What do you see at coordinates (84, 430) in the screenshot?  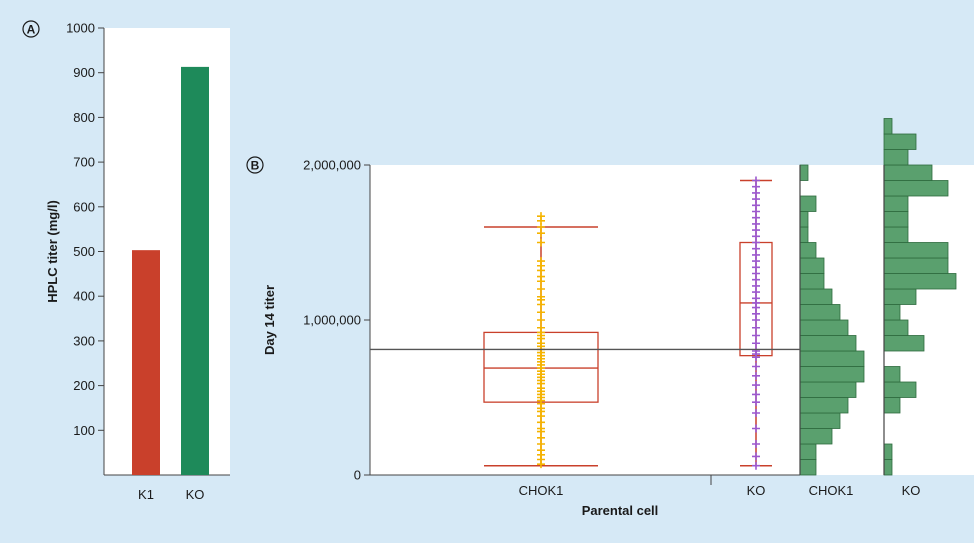 I see `y-tick-label: 100` at bounding box center [84, 430].